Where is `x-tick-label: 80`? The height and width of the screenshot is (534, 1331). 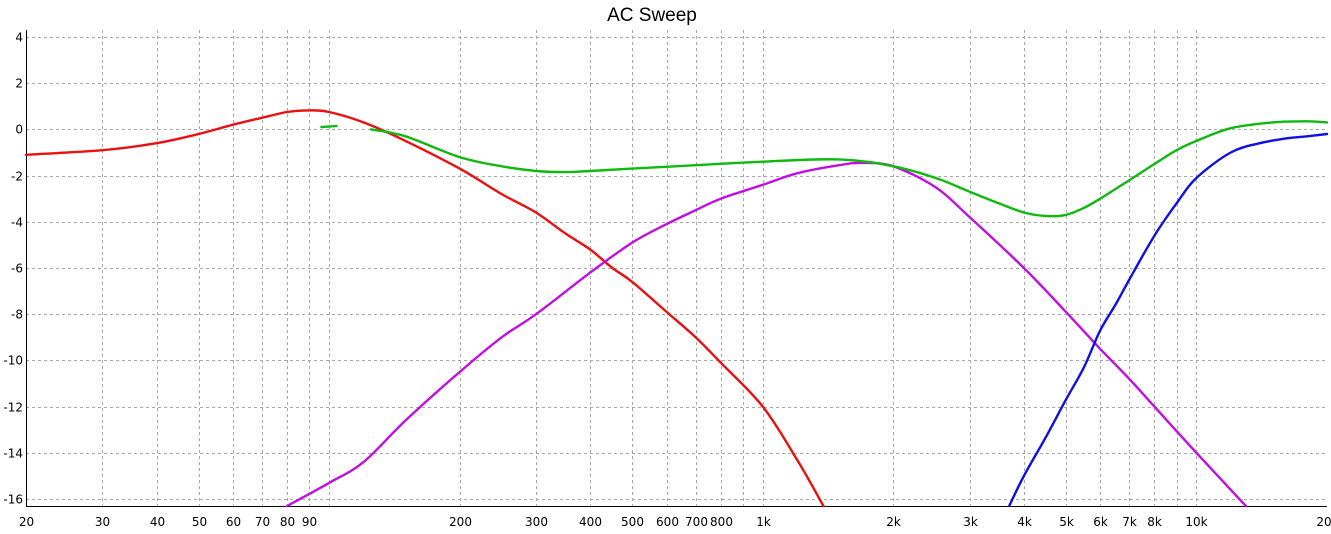
x-tick-label: 80 is located at coordinates (287, 522).